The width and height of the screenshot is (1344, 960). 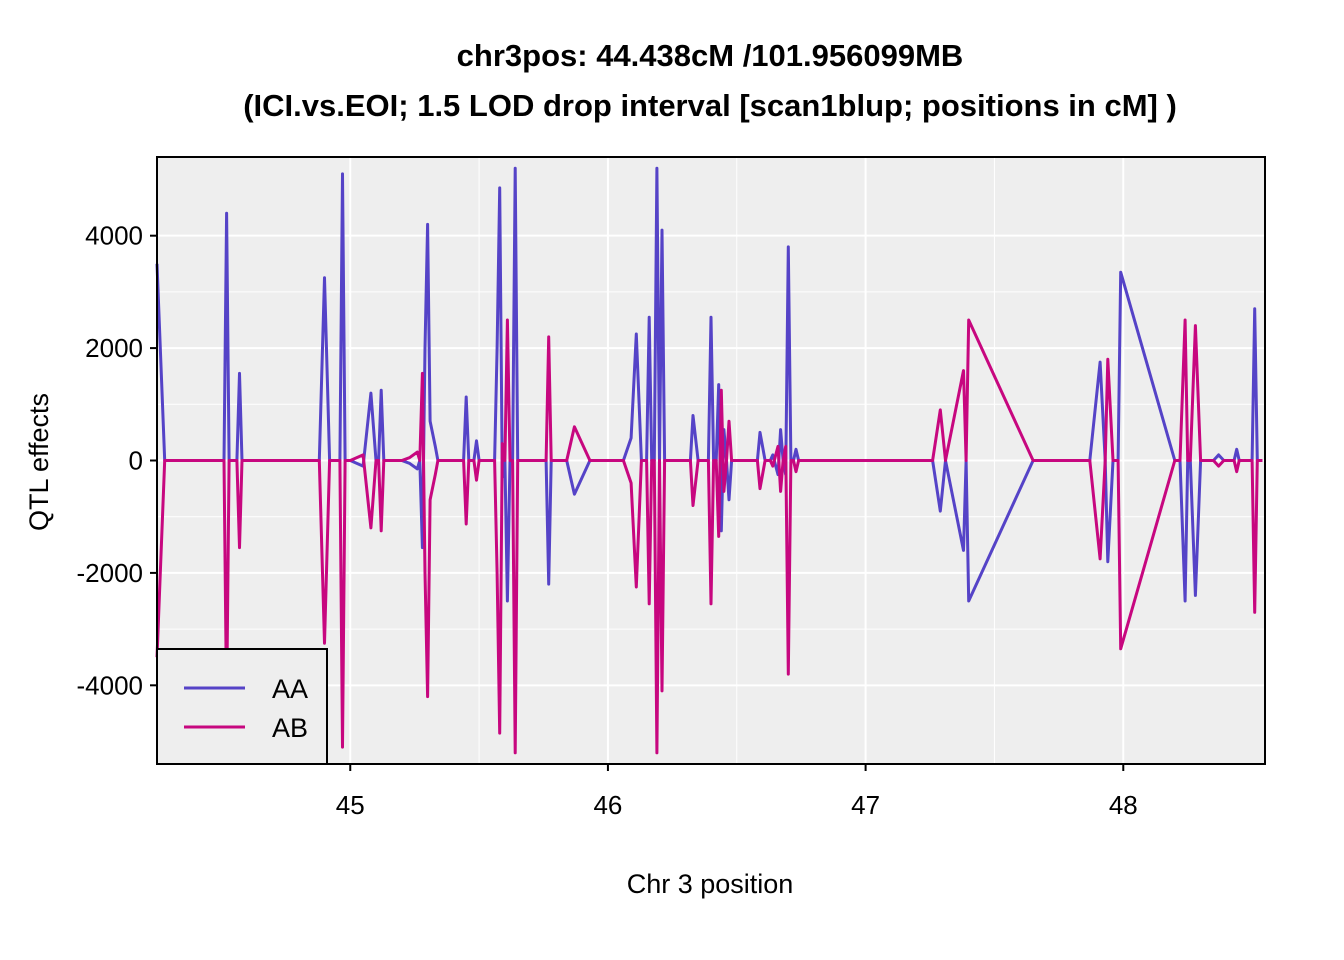 I want to click on x-tick-label: 47, so click(x=865, y=805).